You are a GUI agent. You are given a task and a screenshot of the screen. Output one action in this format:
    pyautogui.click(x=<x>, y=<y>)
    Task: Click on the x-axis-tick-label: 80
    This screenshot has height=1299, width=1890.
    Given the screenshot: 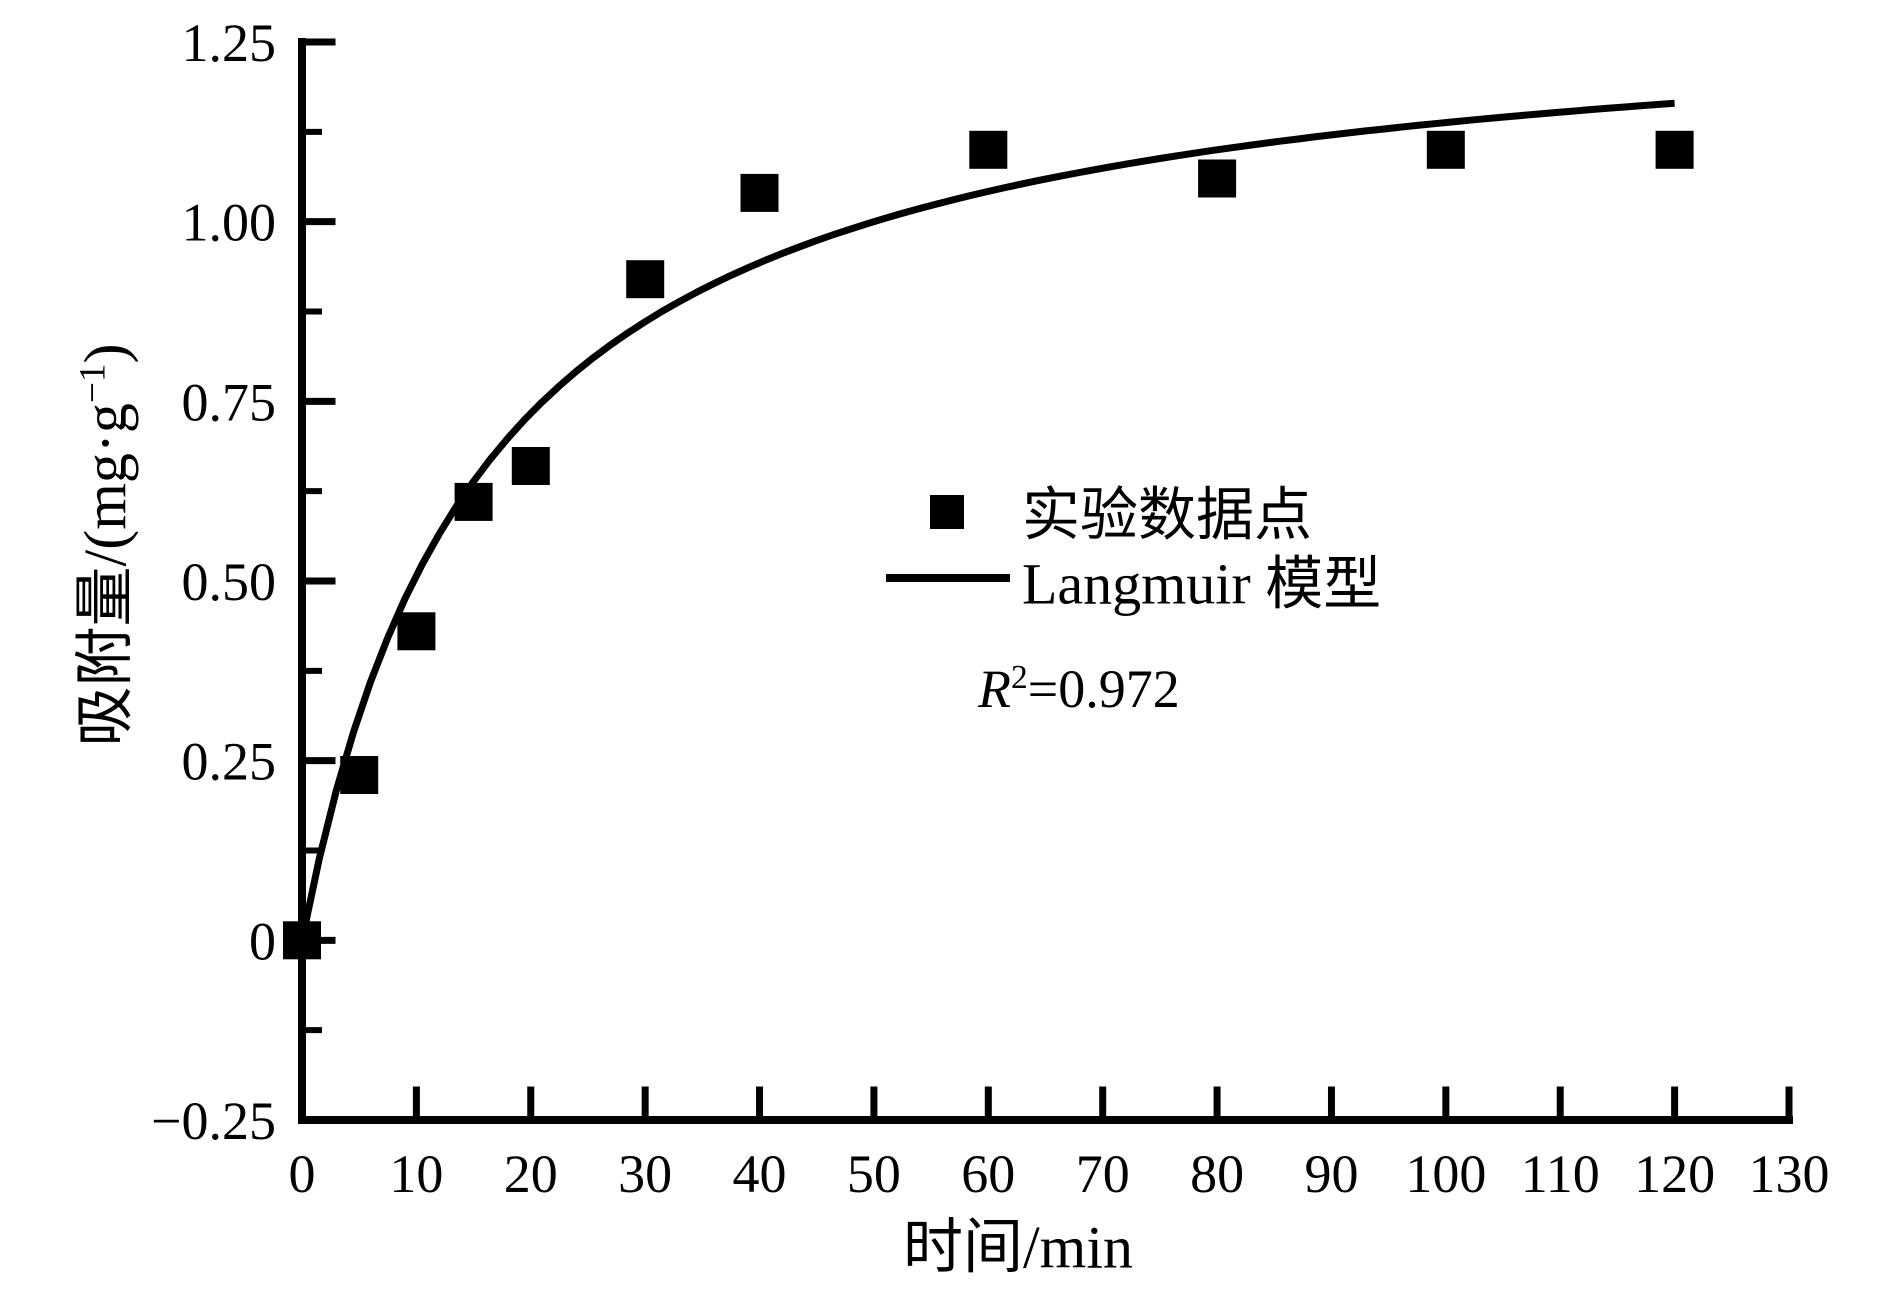 What is the action you would take?
    pyautogui.click(x=1217, y=1174)
    